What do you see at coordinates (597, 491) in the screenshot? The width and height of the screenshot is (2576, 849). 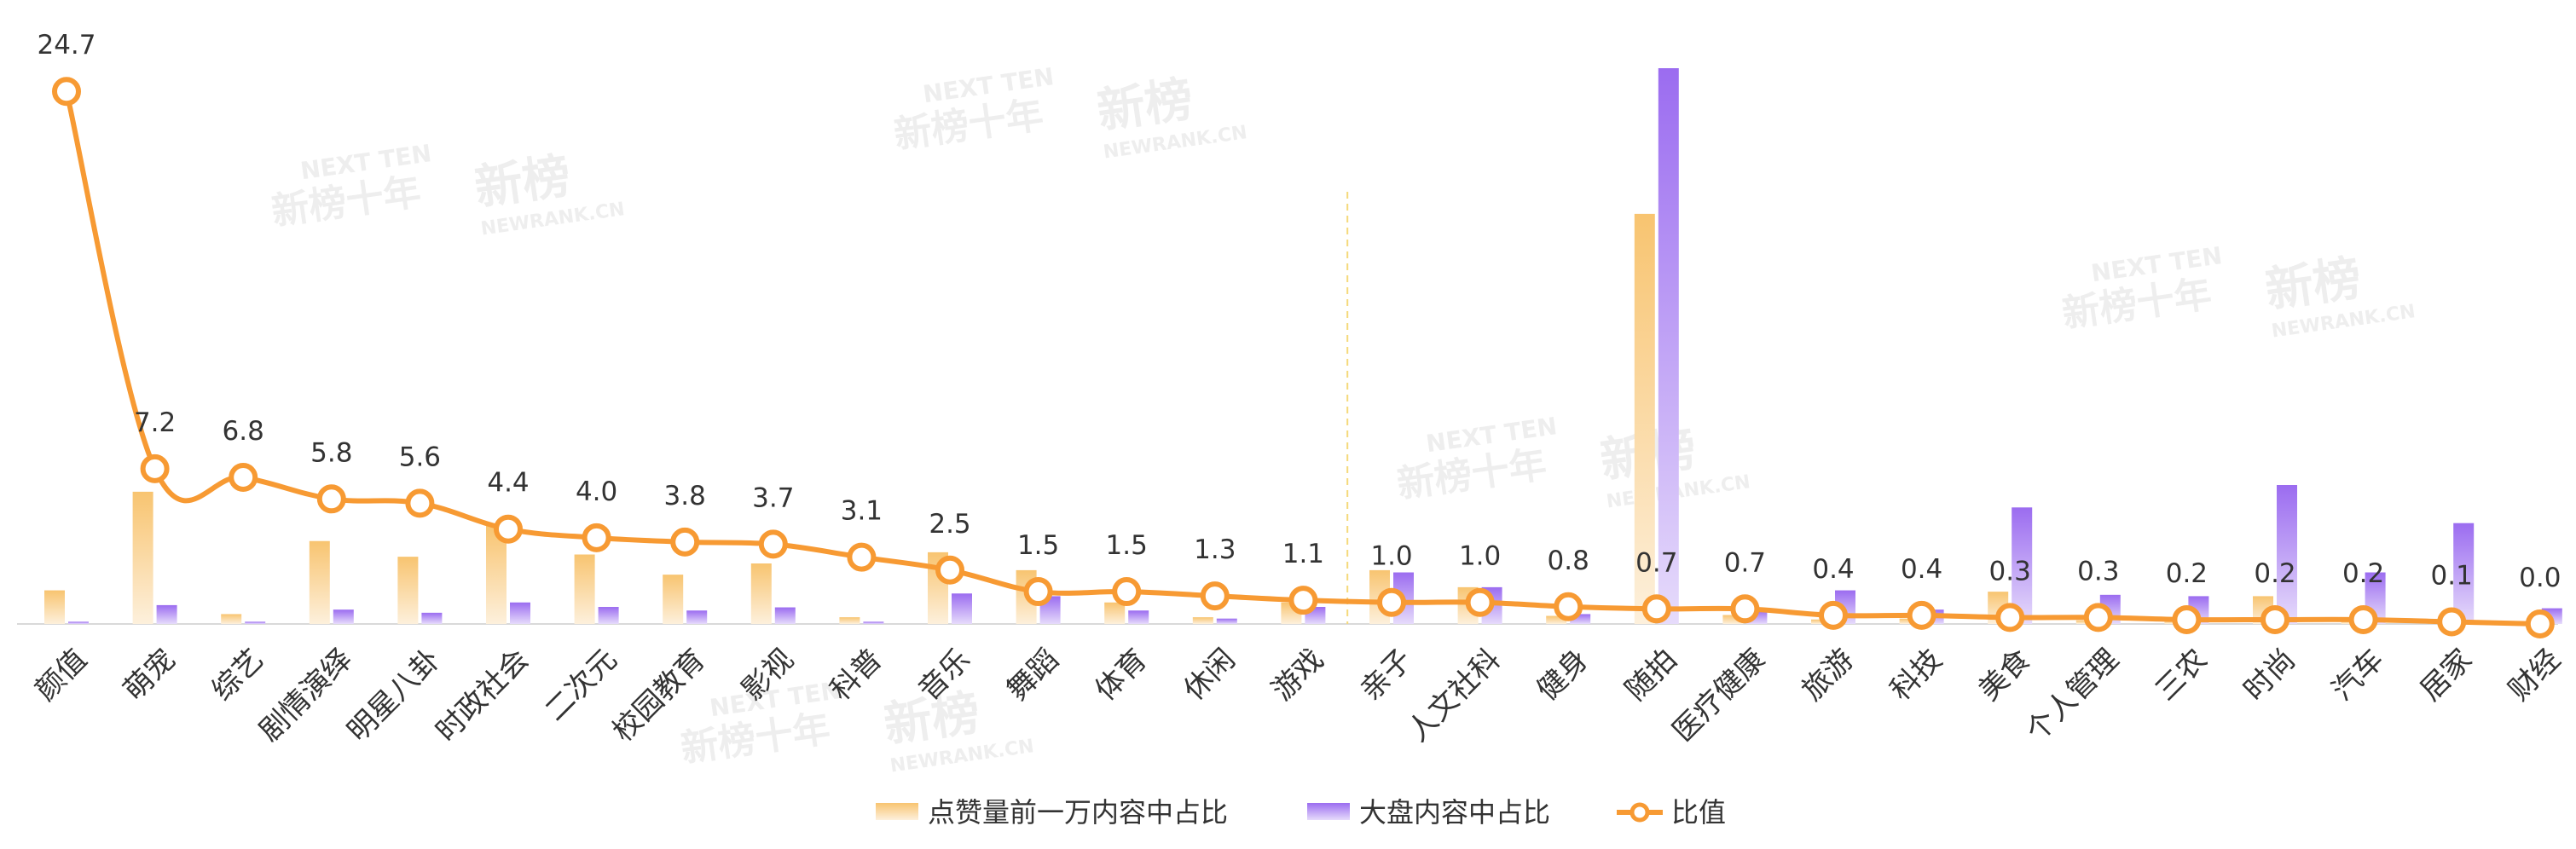 I see `ratio-value-label-6: 4.0` at bounding box center [597, 491].